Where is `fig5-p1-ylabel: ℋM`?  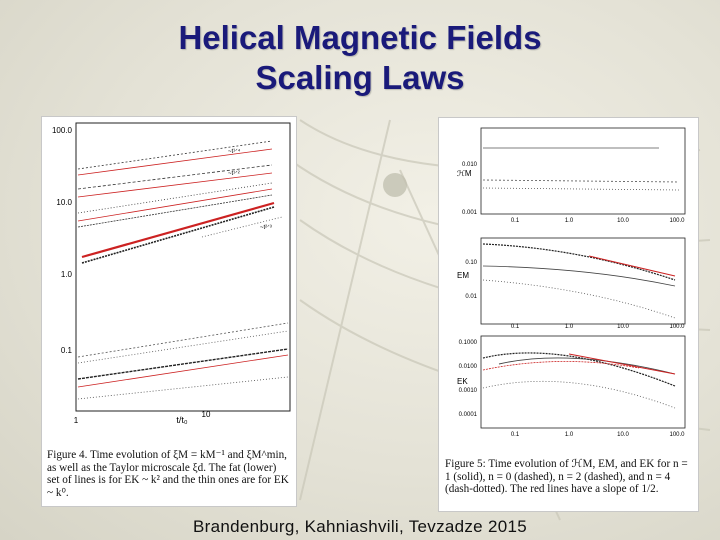 fig5-p1-ylabel: ℋM is located at coordinates (464, 173).